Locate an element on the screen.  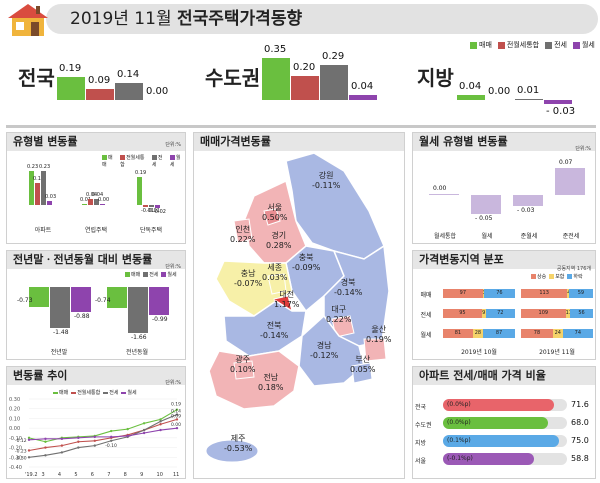
region-value: 0.19% is located at coordinates (379, 339).